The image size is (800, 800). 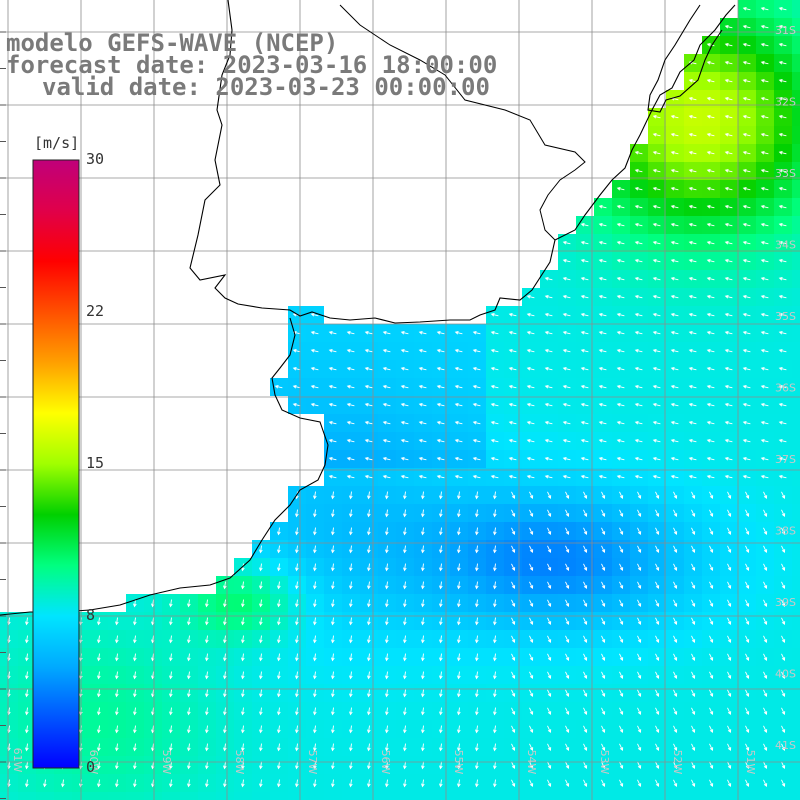 What do you see at coordinates (685, 58) in the screenshot?
I see `coastline-north-lake` at bounding box center [685, 58].